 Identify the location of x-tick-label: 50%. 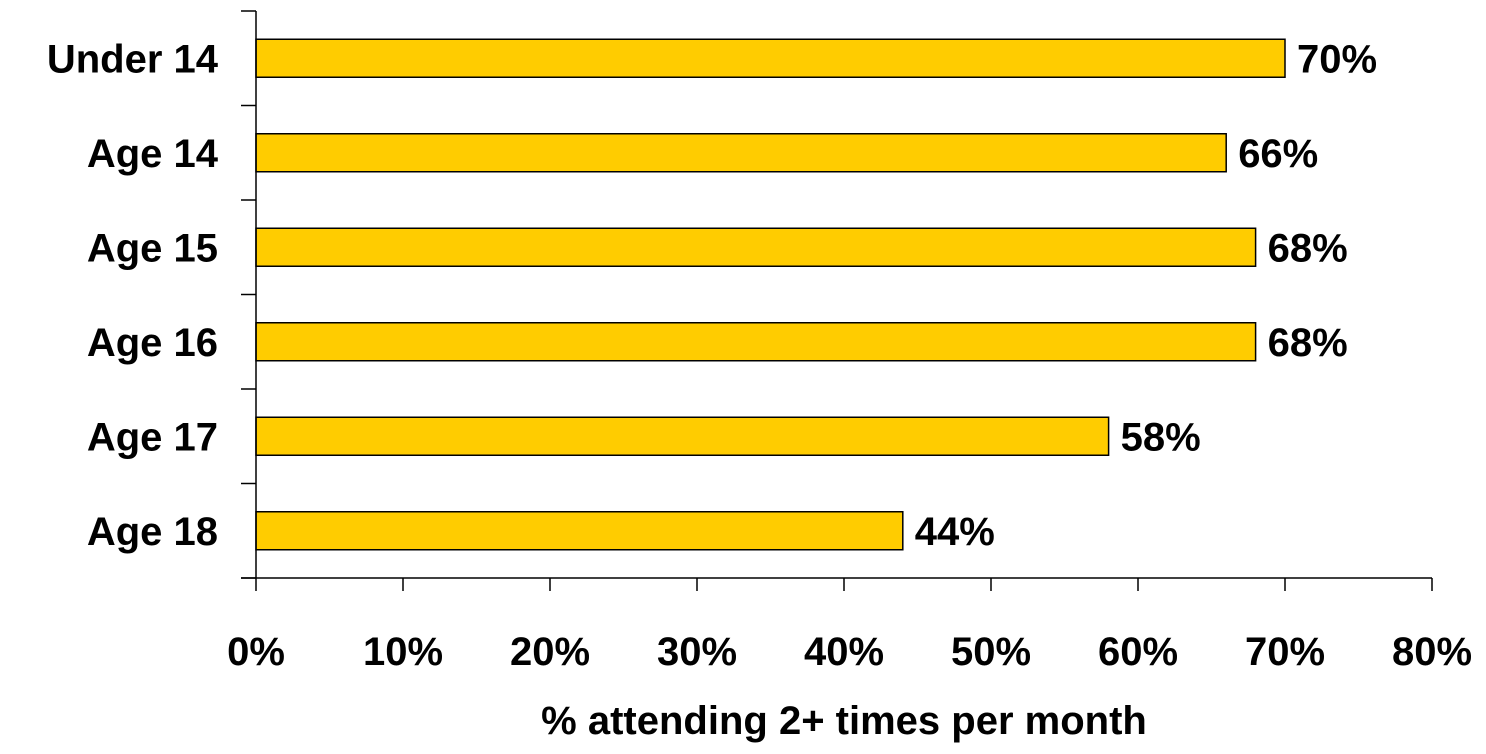
(991, 652).